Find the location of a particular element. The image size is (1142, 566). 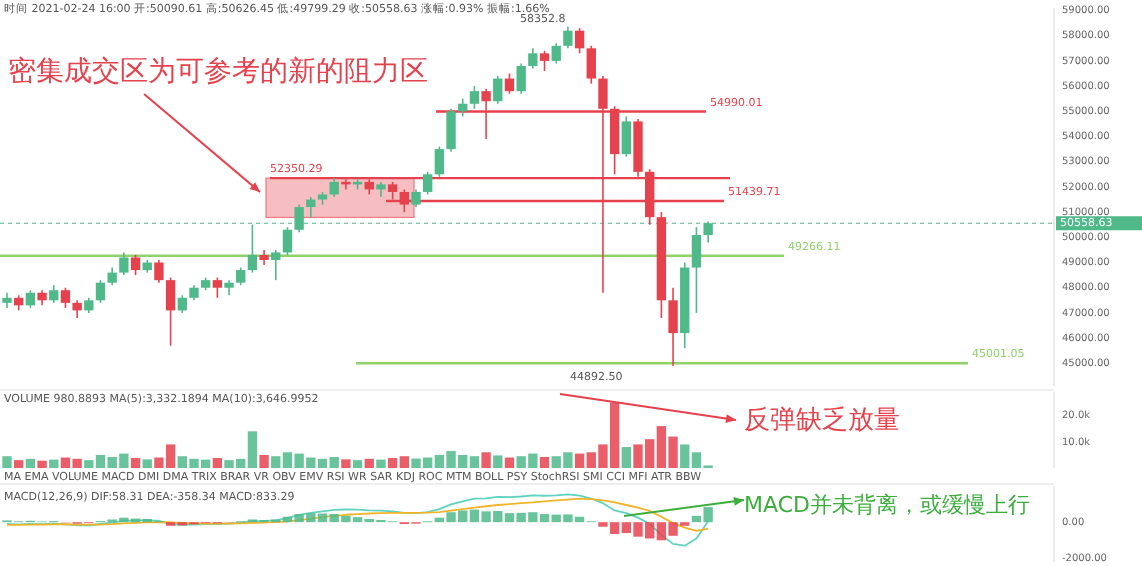

annotation: MACD并未背离，或缓慢上行 is located at coordinates (887, 505).